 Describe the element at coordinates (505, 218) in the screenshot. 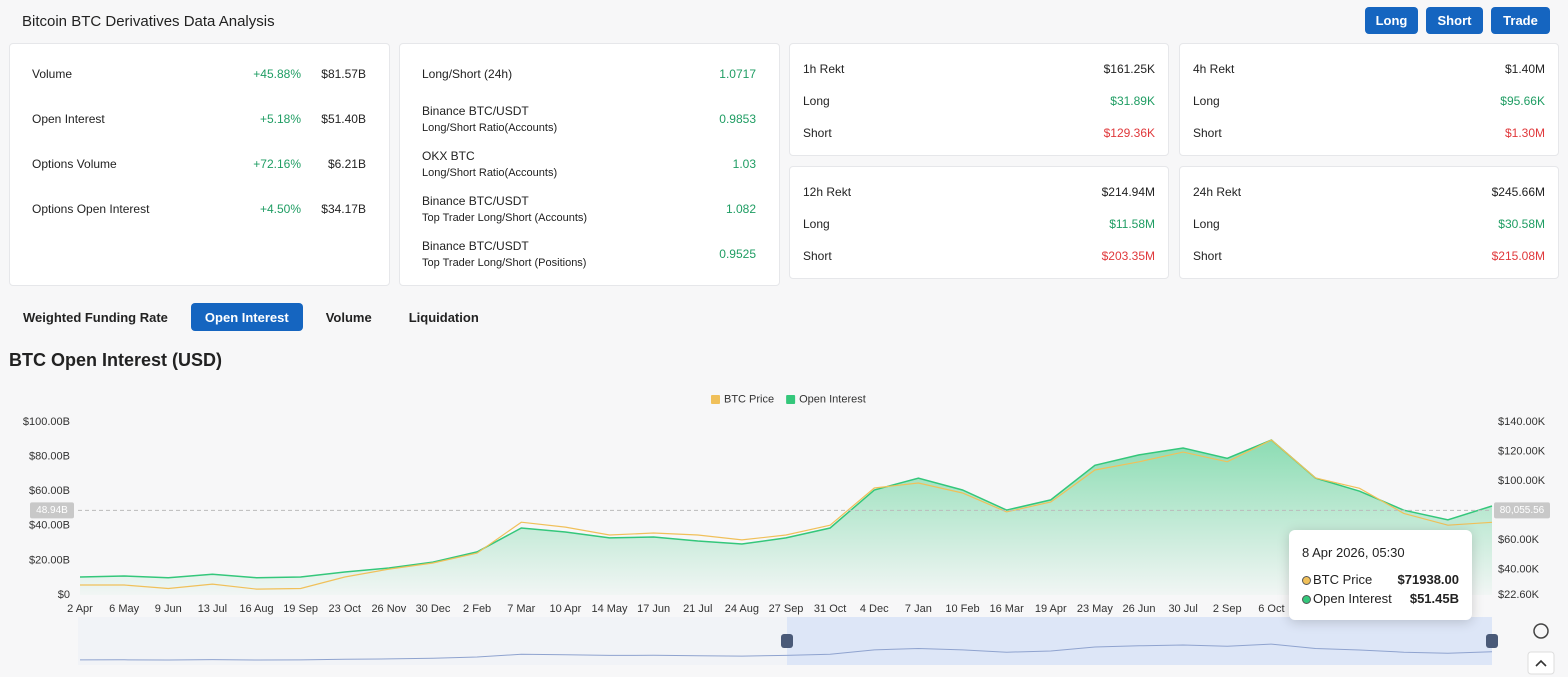

I see `ratio-label: Top Trader Long/Short (Accounts)` at that location.